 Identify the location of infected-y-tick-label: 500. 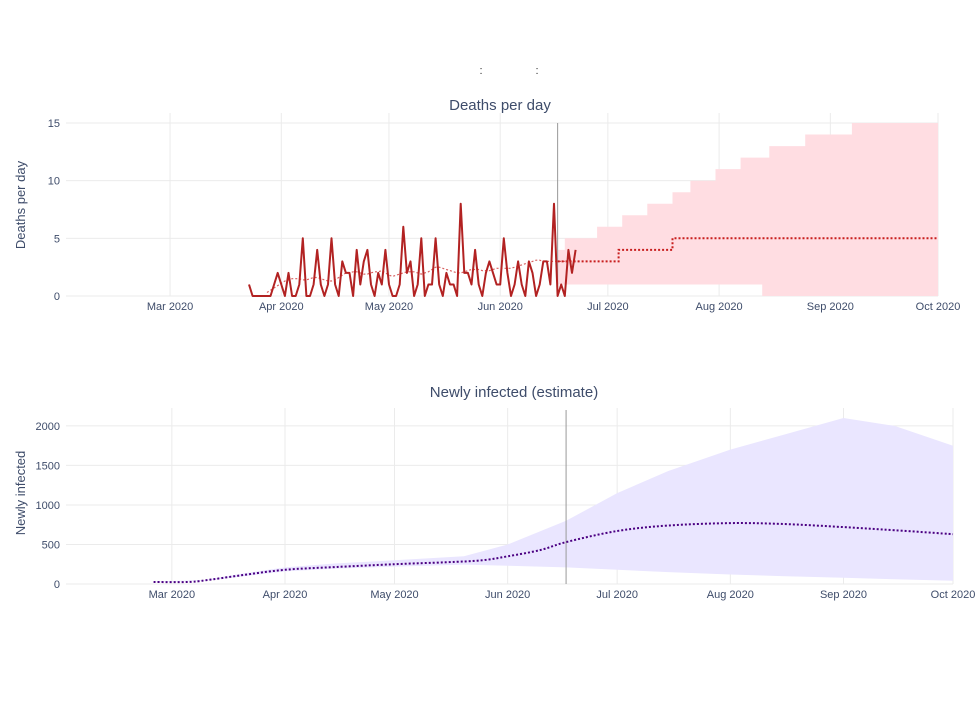
(51, 545).